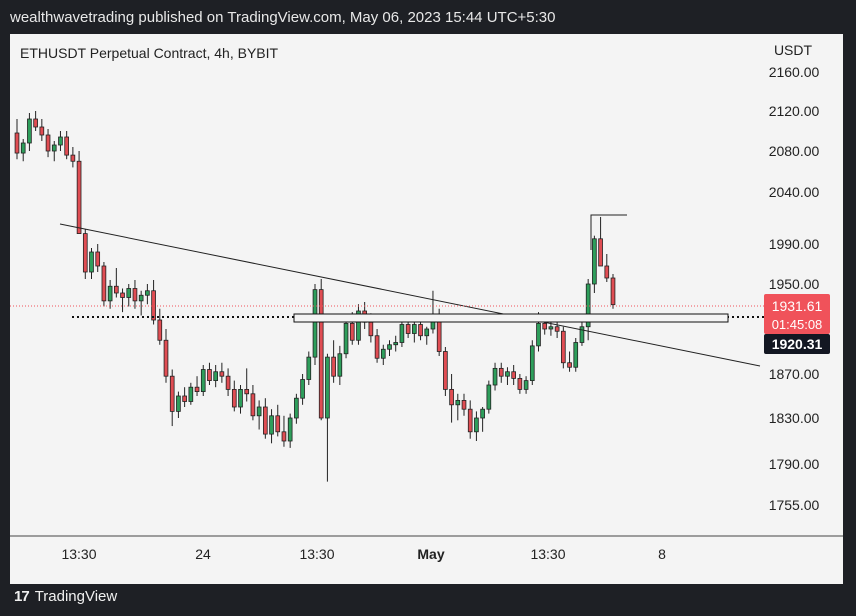 The image size is (856, 616). Describe the element at coordinates (794, 418) in the screenshot. I see `y-tick-label: 1830.00` at that location.